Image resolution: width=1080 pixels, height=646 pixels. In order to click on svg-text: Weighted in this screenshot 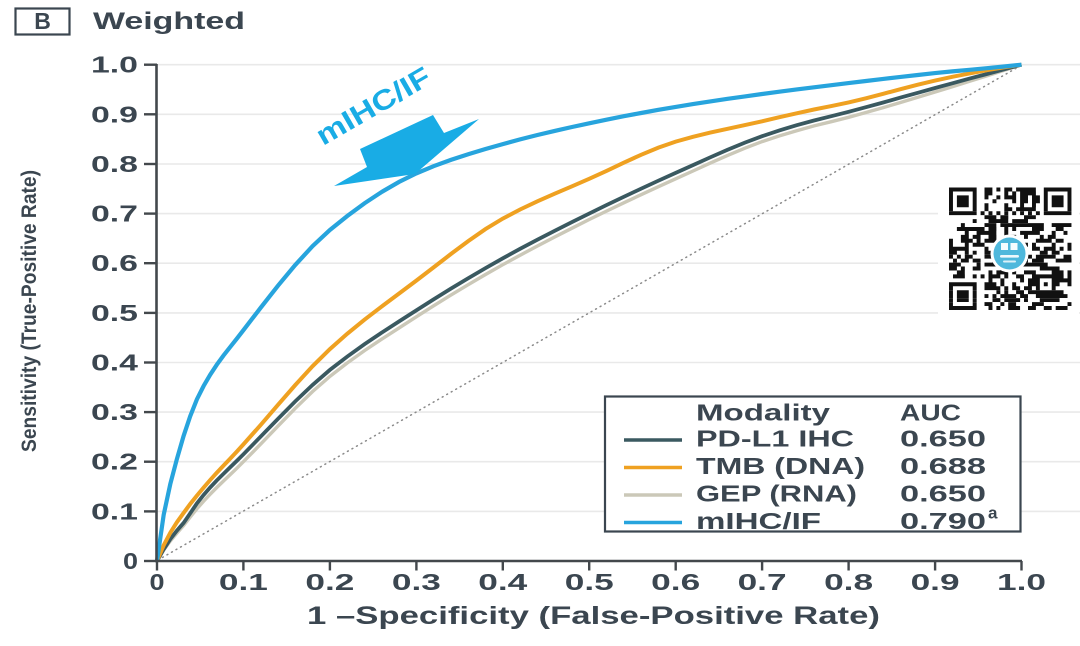, I will do `click(169, 21)`.